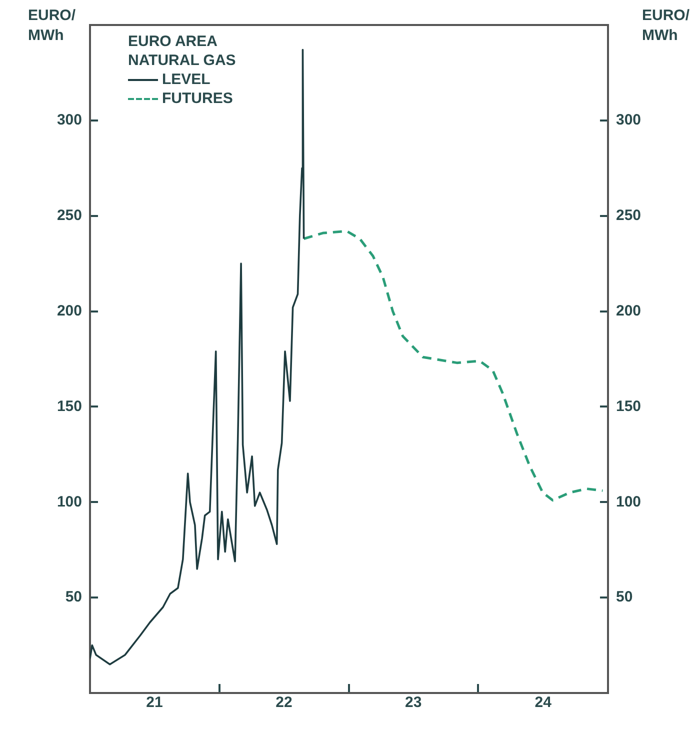  Describe the element at coordinates (52, 26) in the screenshot. I see `y-axis-title: EURO/ MWh` at that location.